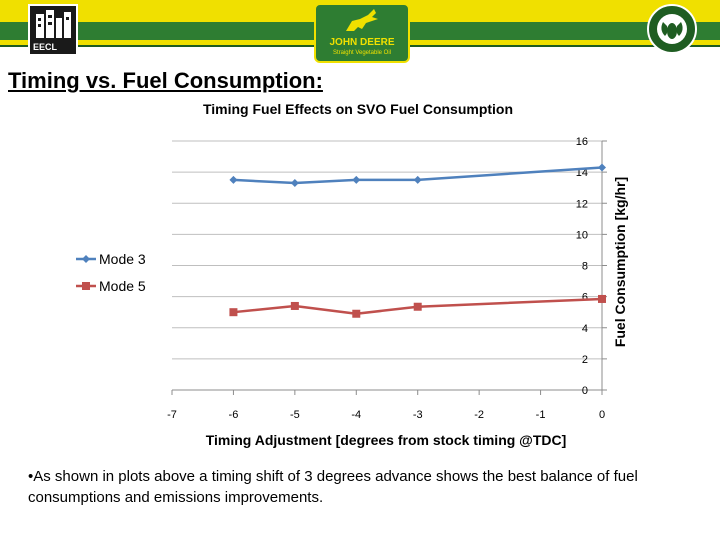 Image resolution: width=720 pixels, height=540 pixels. I want to click on y-tick-label: 0, so click(585, 391).